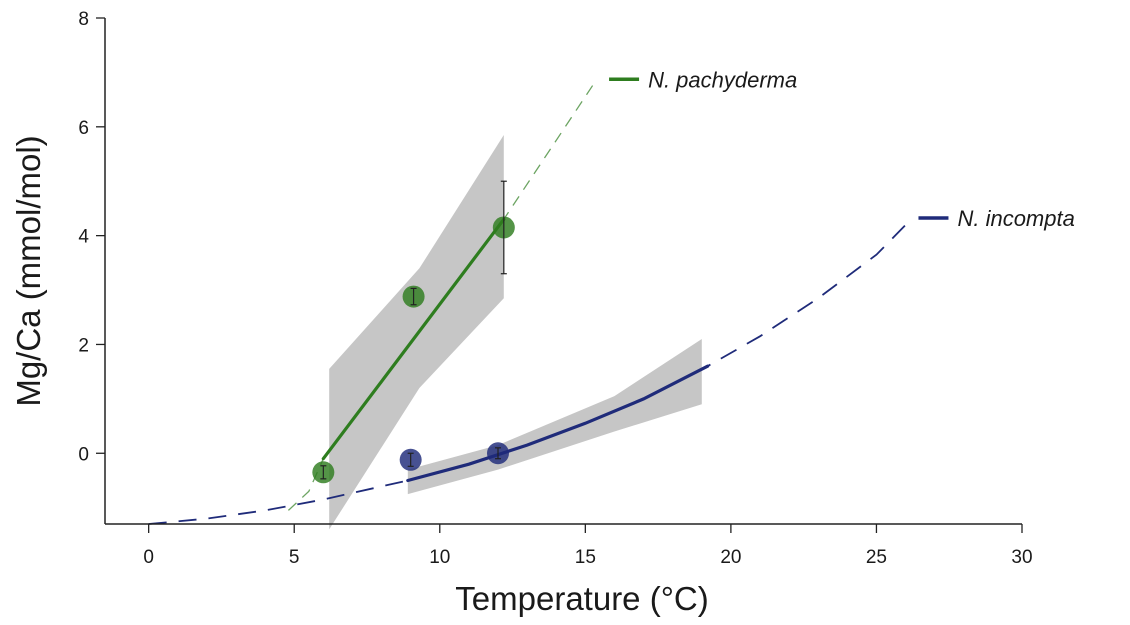  I want to click on y-tick-label-0: 0, so click(83, 454).